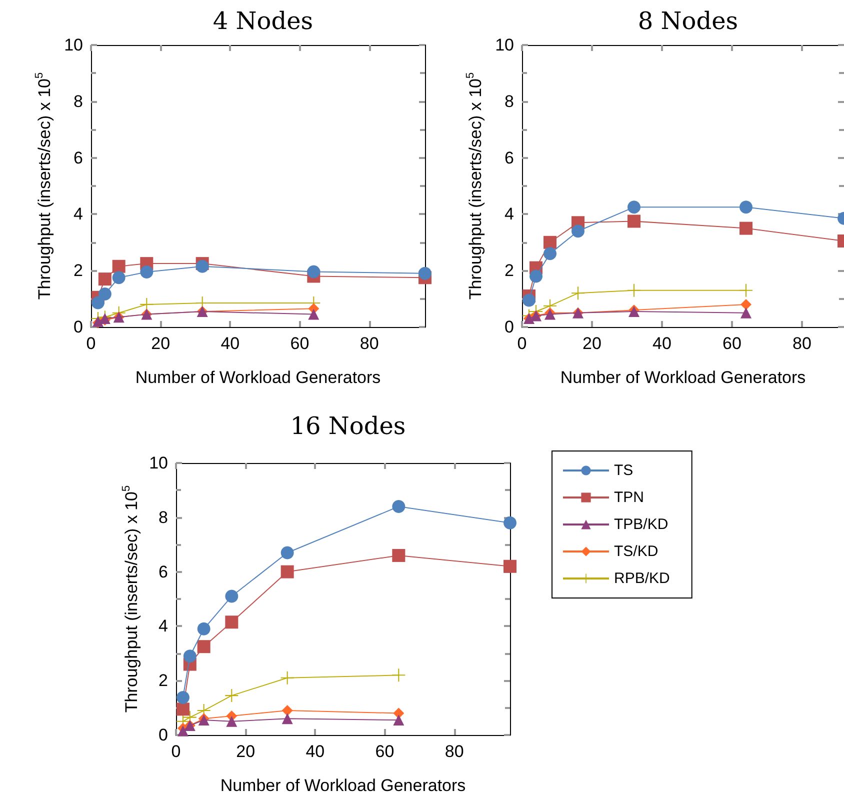 The height and width of the screenshot is (803, 844). Describe the element at coordinates (642, 578) in the screenshot. I see `legend-label: RPB/KD` at that location.